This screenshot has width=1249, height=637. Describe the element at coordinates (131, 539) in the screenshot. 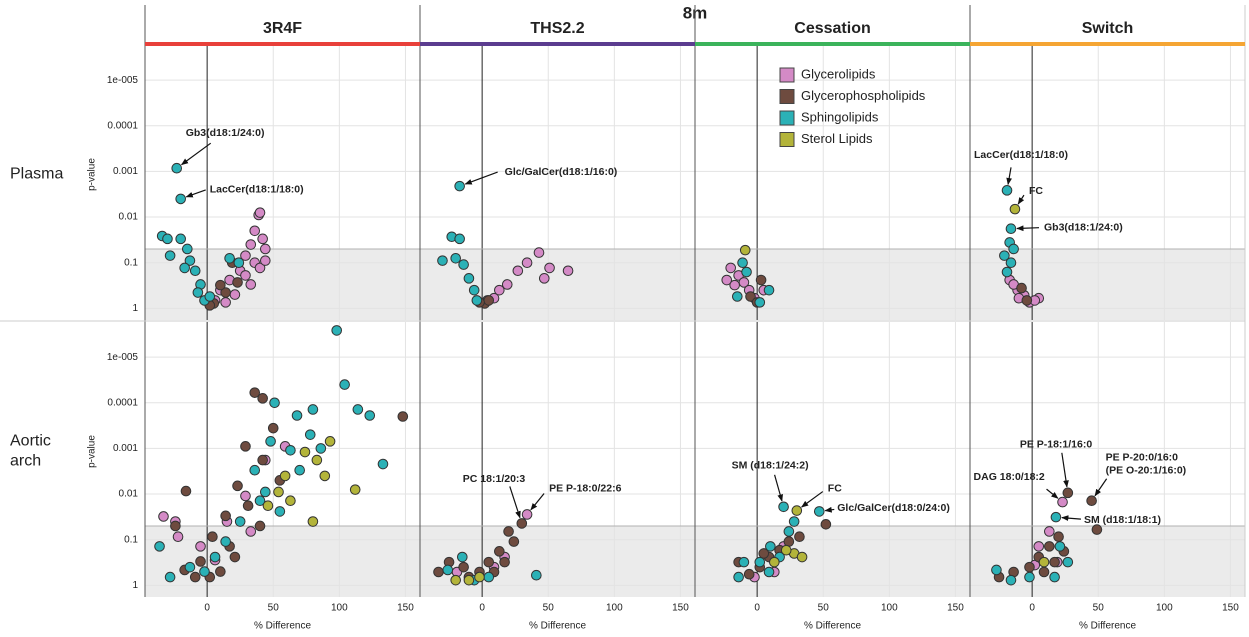

I see `y-tick-label: 0.1` at that location.